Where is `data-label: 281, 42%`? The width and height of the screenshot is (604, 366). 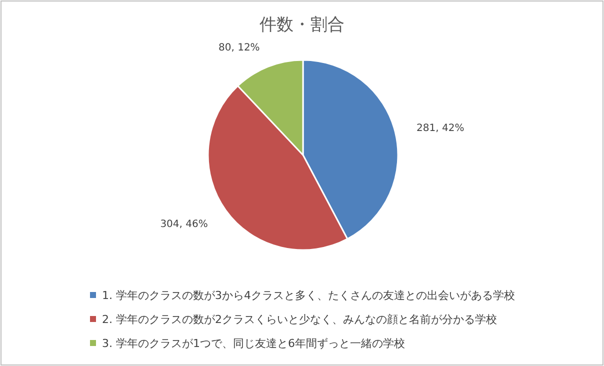
data-label: 281, 42% is located at coordinates (440, 128).